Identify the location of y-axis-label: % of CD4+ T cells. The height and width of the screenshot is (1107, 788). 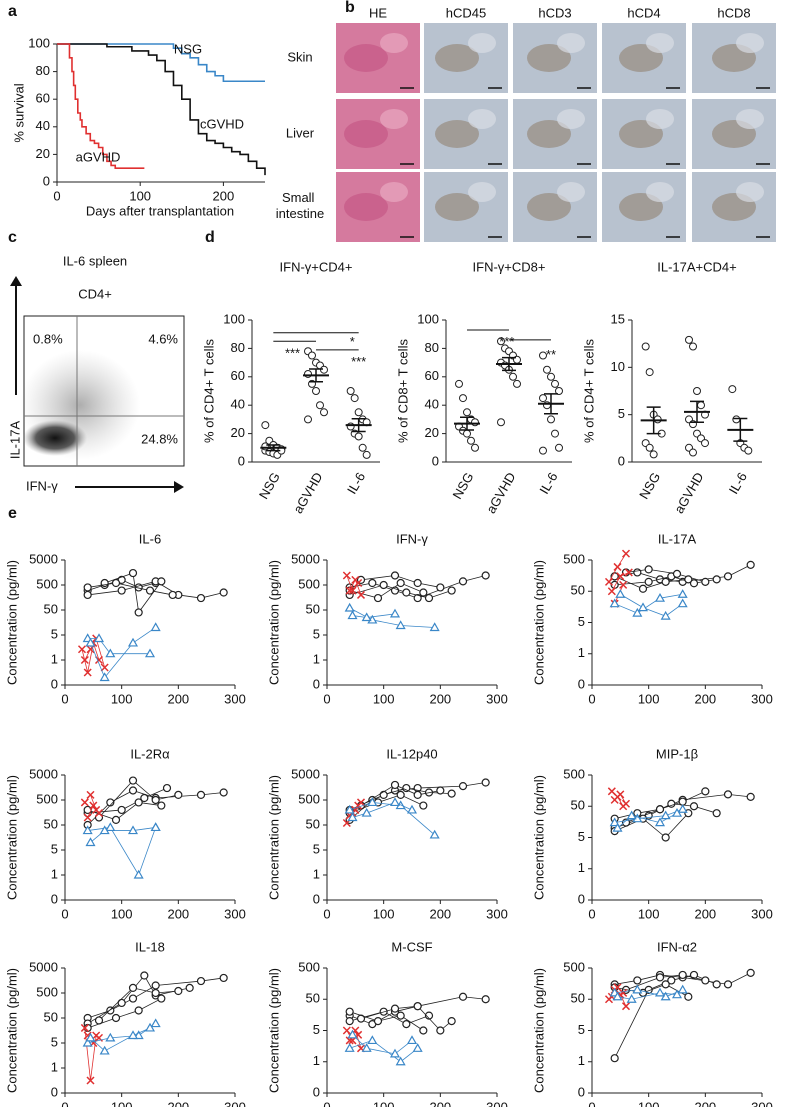
(208, 391).